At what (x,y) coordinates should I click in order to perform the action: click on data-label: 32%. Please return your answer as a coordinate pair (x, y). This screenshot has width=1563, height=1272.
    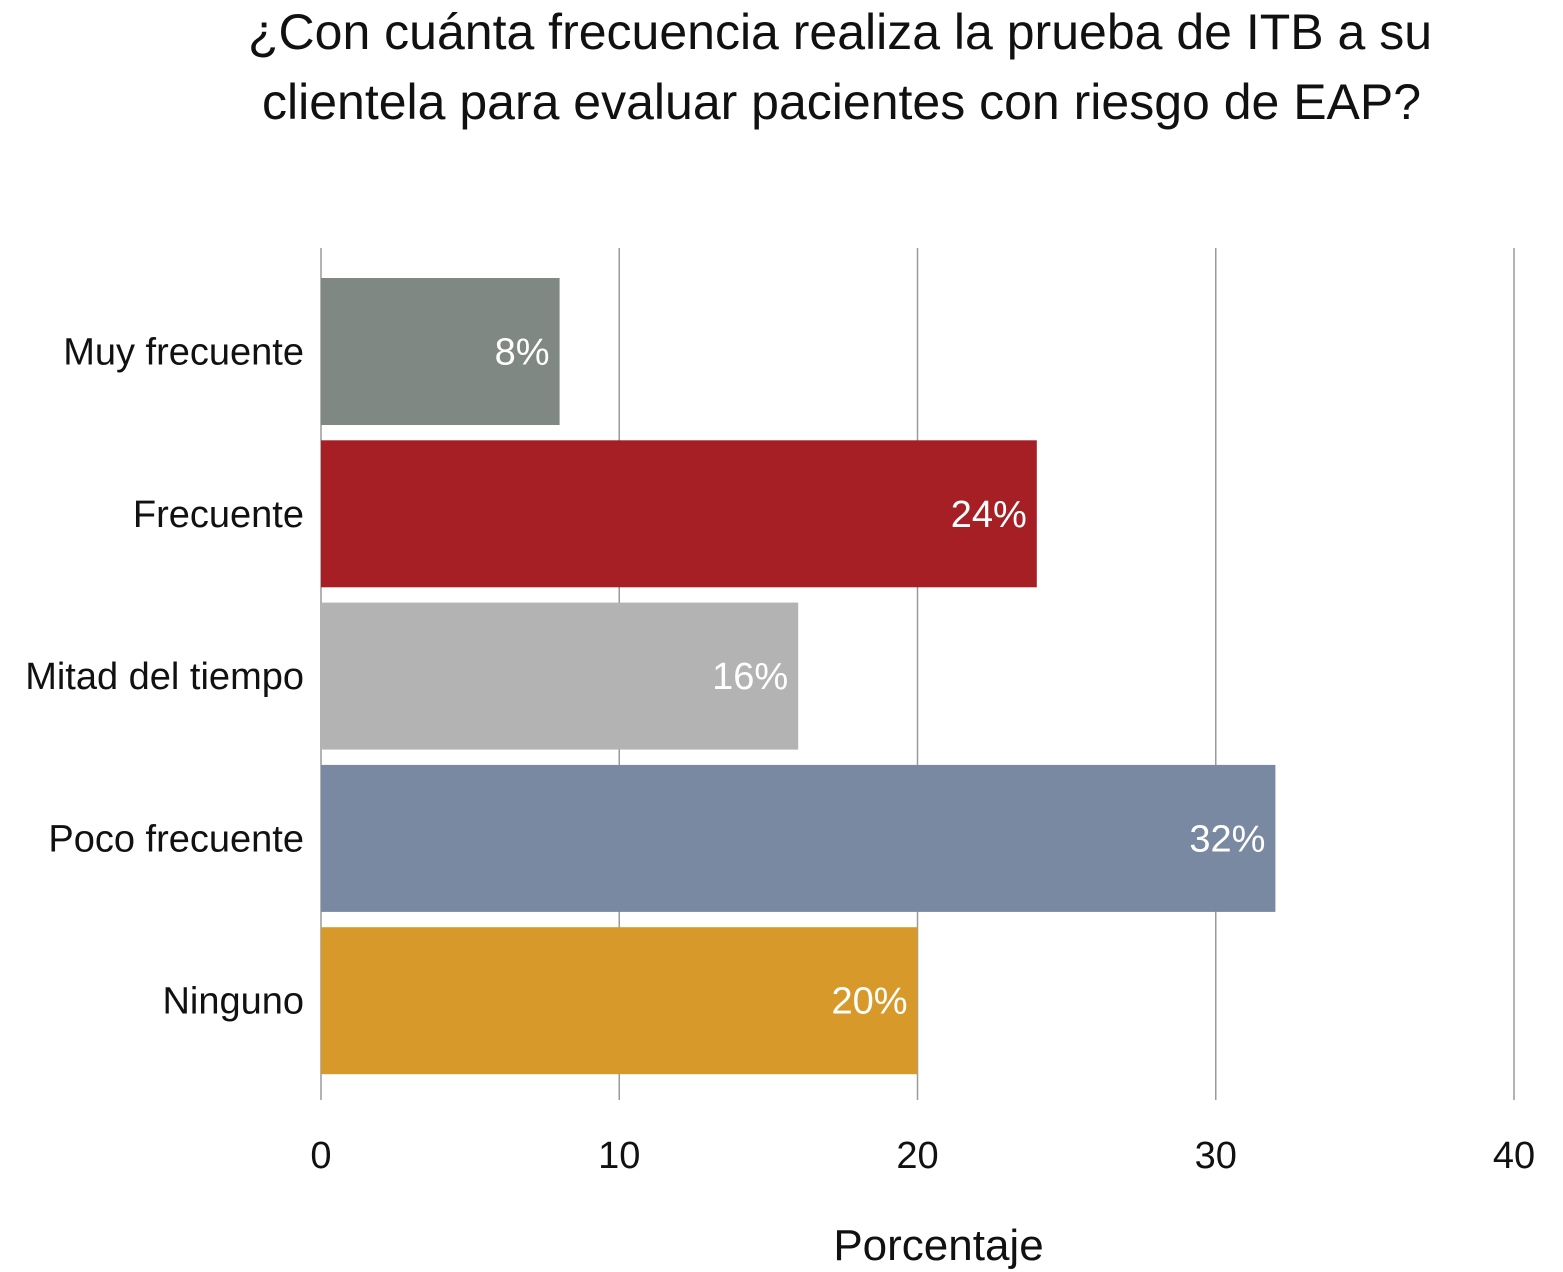
    Looking at the image, I should click on (1227, 839).